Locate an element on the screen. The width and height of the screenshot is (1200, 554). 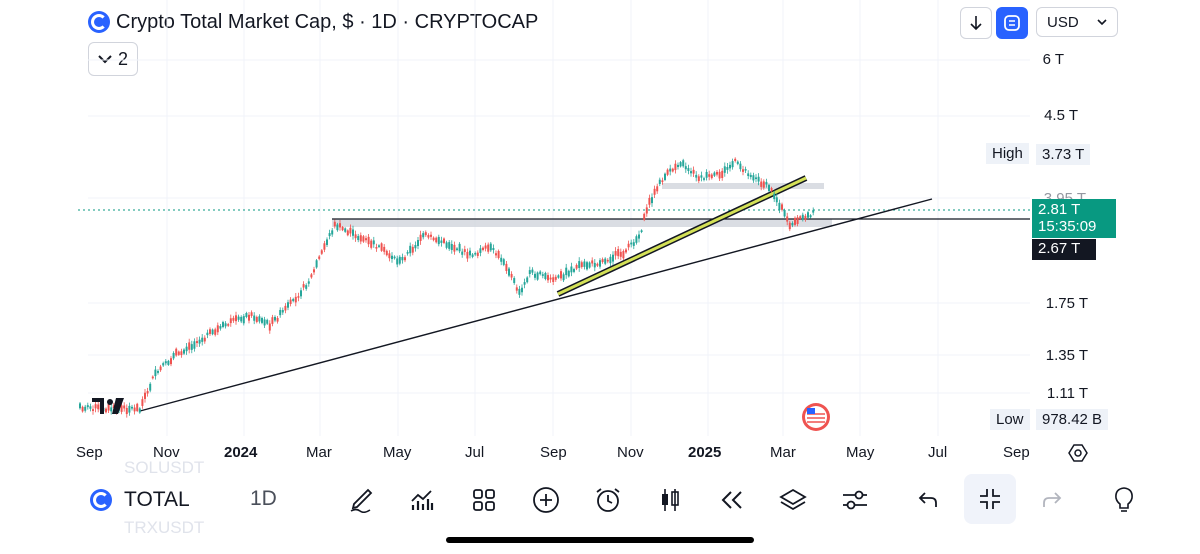
symbol-button: TOTAL is located at coordinates (140, 500).